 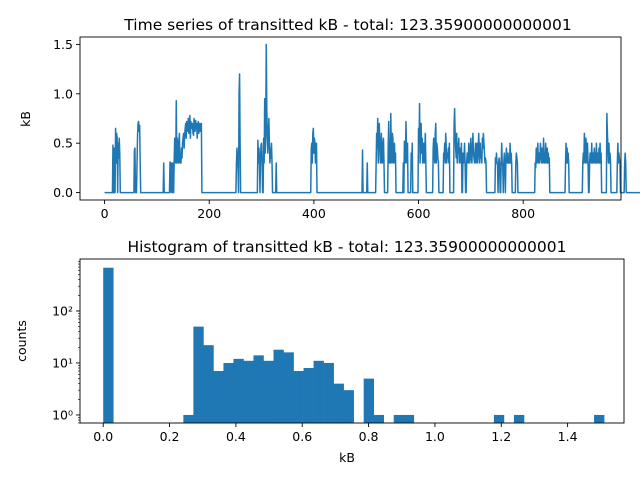 I want to click on histogram-y-axis-label: counts, so click(x=21, y=341).